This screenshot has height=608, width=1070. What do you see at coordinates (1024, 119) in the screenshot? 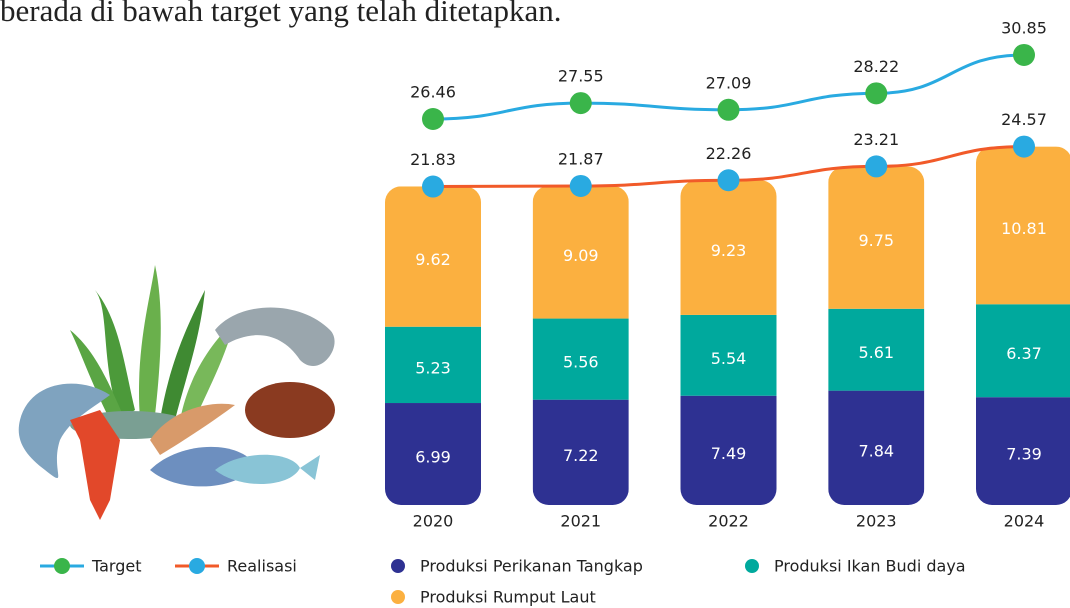
I see `line-label: 24.57` at bounding box center [1024, 119].